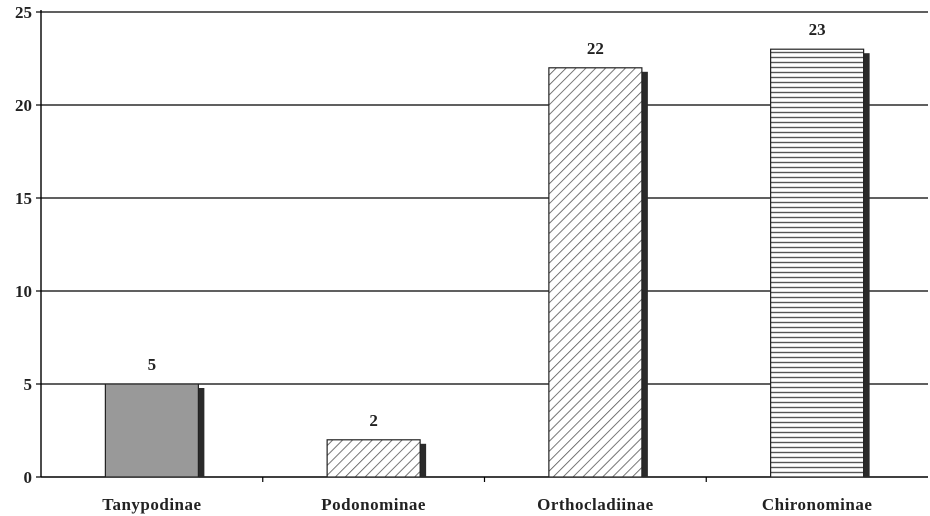  What do you see at coordinates (151, 430) in the screenshot?
I see `bar-tanypodinae` at bounding box center [151, 430].